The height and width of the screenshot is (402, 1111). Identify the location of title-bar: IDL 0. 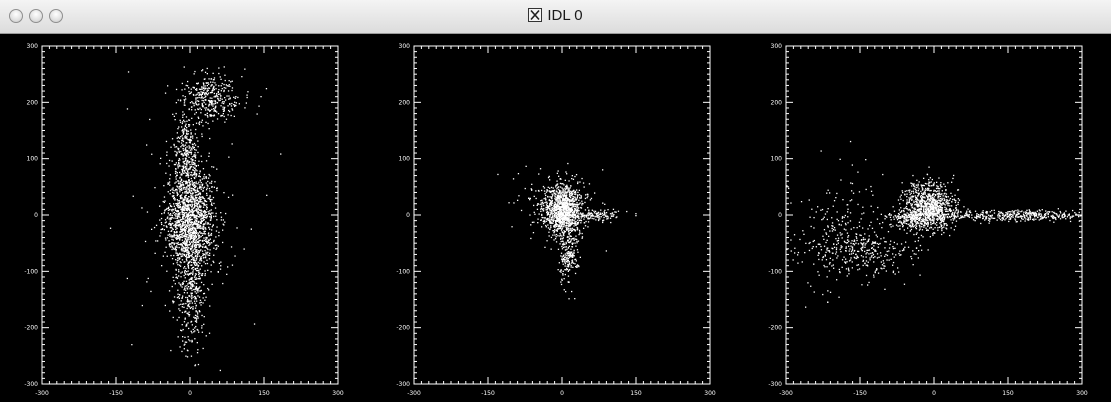
(555, 17).